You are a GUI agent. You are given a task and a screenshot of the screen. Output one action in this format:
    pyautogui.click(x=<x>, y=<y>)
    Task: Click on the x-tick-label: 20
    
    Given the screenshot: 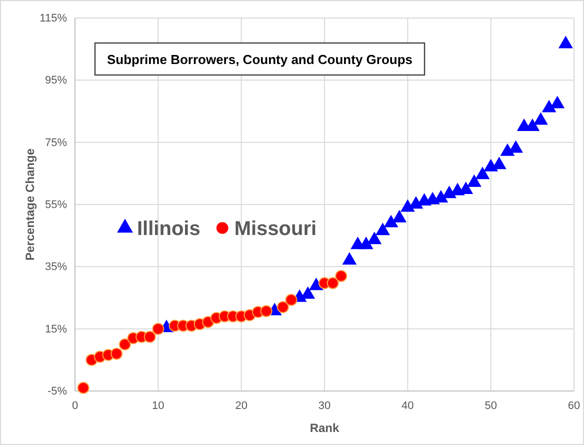 What is the action you would take?
    pyautogui.click(x=241, y=406)
    